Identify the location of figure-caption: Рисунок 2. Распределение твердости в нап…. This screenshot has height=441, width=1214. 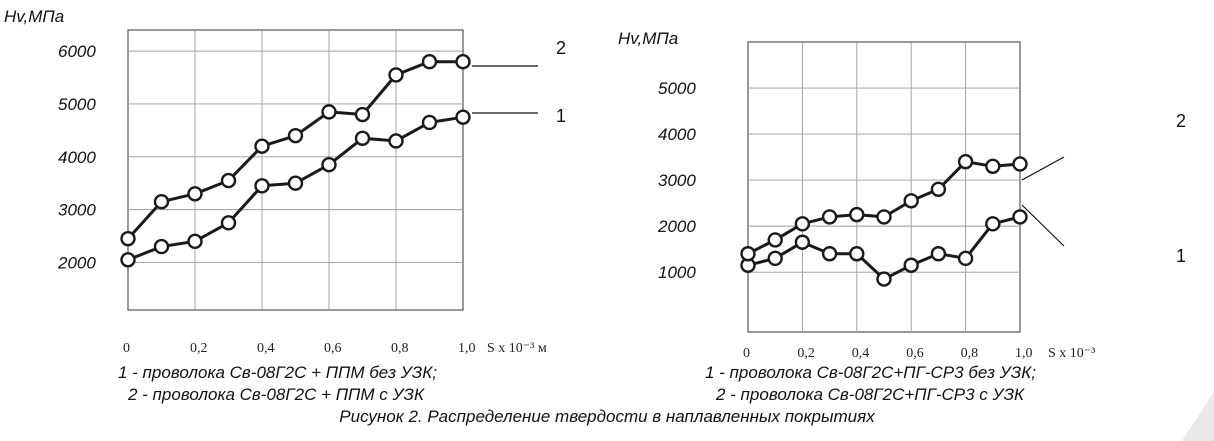
(607, 416).